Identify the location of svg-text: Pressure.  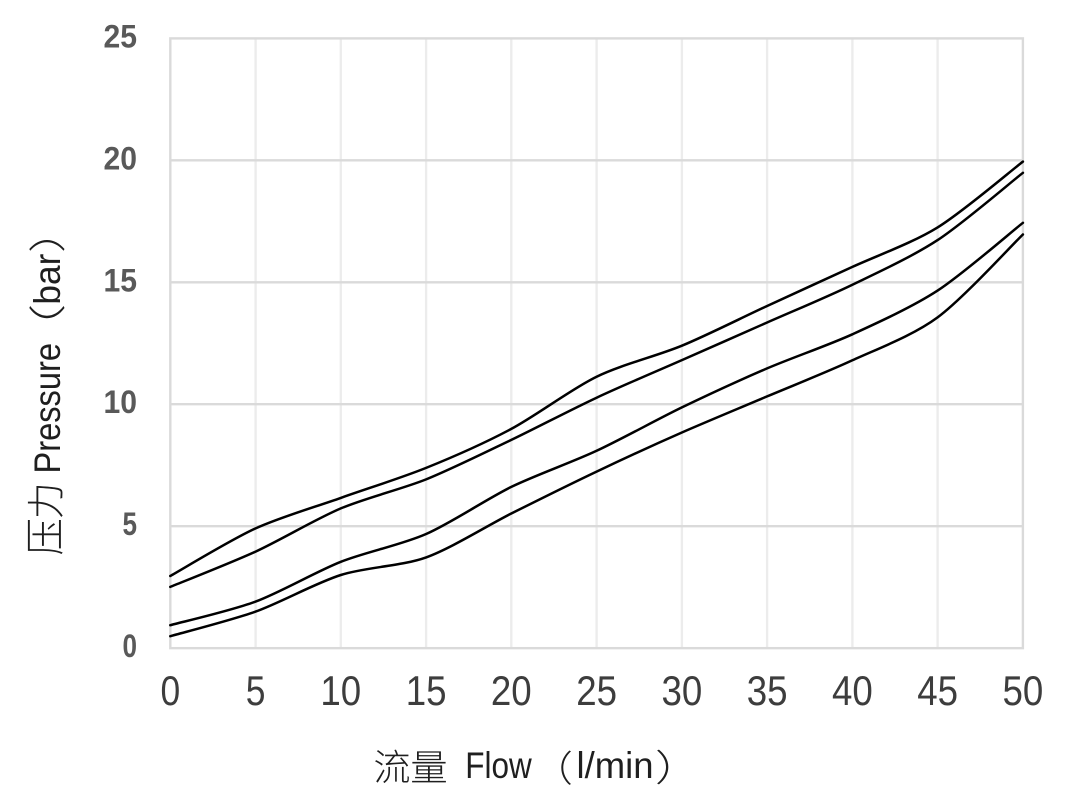
(47, 408).